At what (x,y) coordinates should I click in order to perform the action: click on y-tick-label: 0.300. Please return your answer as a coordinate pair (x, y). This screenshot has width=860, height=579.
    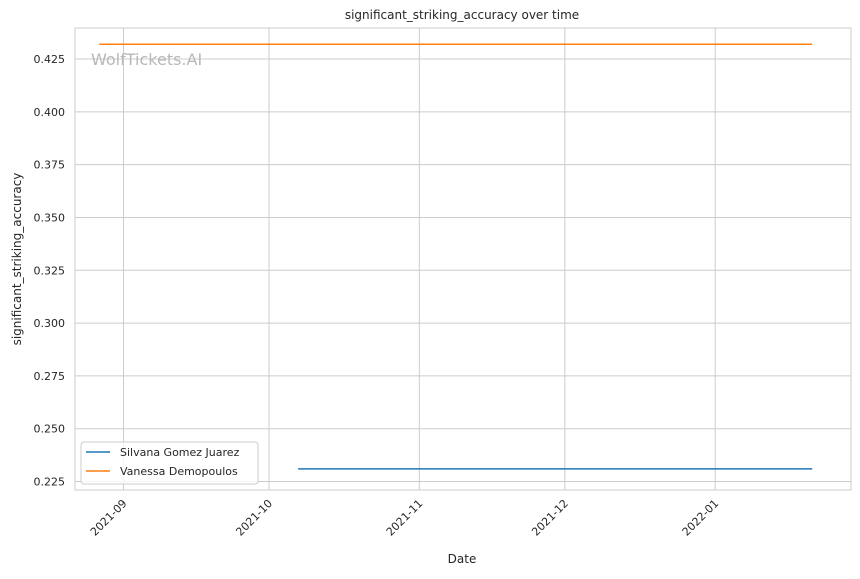
    Looking at the image, I should click on (50, 323).